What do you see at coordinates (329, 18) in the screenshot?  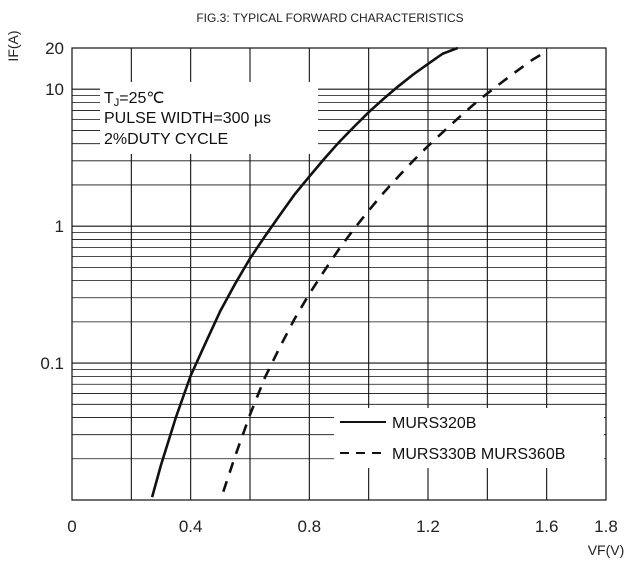 I see `chart-title: FIG.3: TYPICAL FORWARD CHARACTERISTICS` at bounding box center [329, 18].